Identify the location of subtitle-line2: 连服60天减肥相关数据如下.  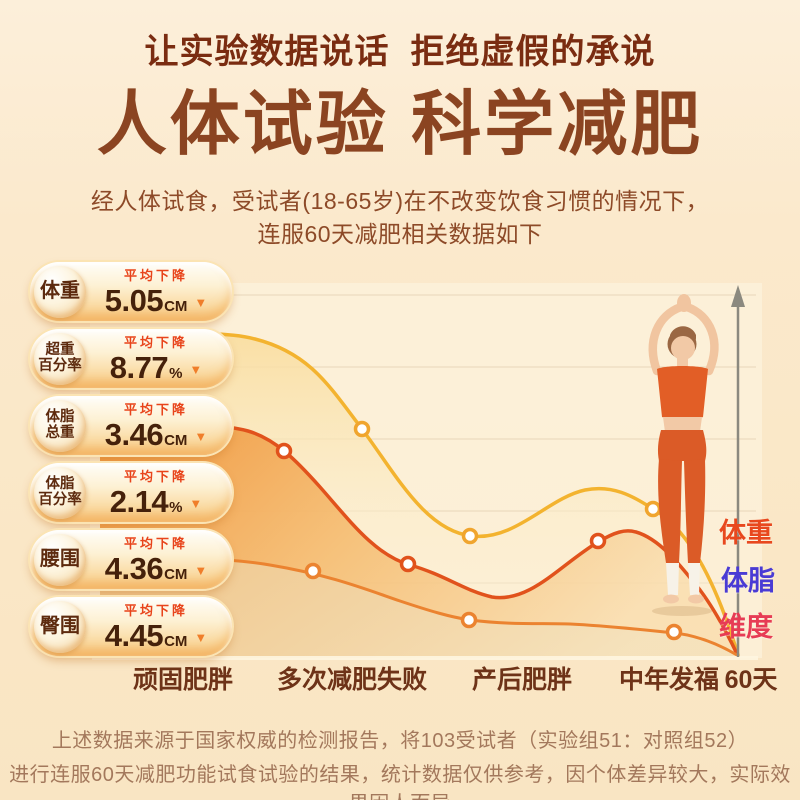
(400, 234).